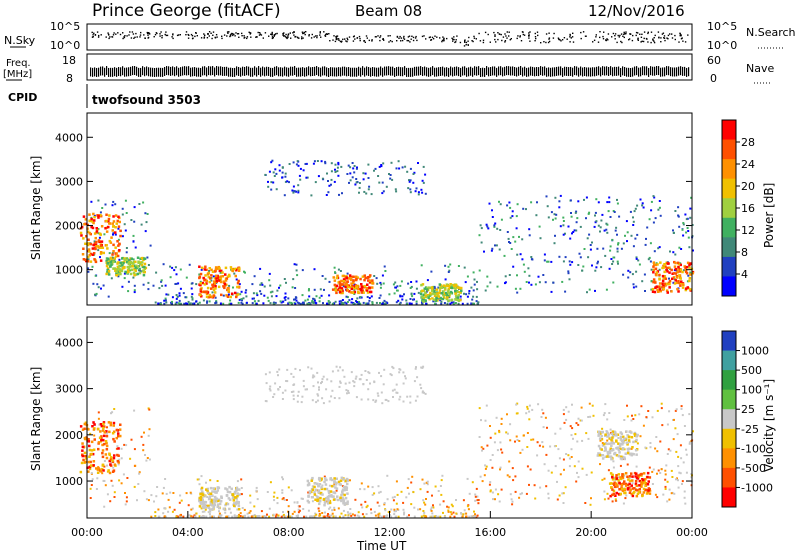 The width and height of the screenshot is (800, 554). Describe the element at coordinates (748, 142) in the screenshot. I see `power-colorbar-label: 28` at that location.